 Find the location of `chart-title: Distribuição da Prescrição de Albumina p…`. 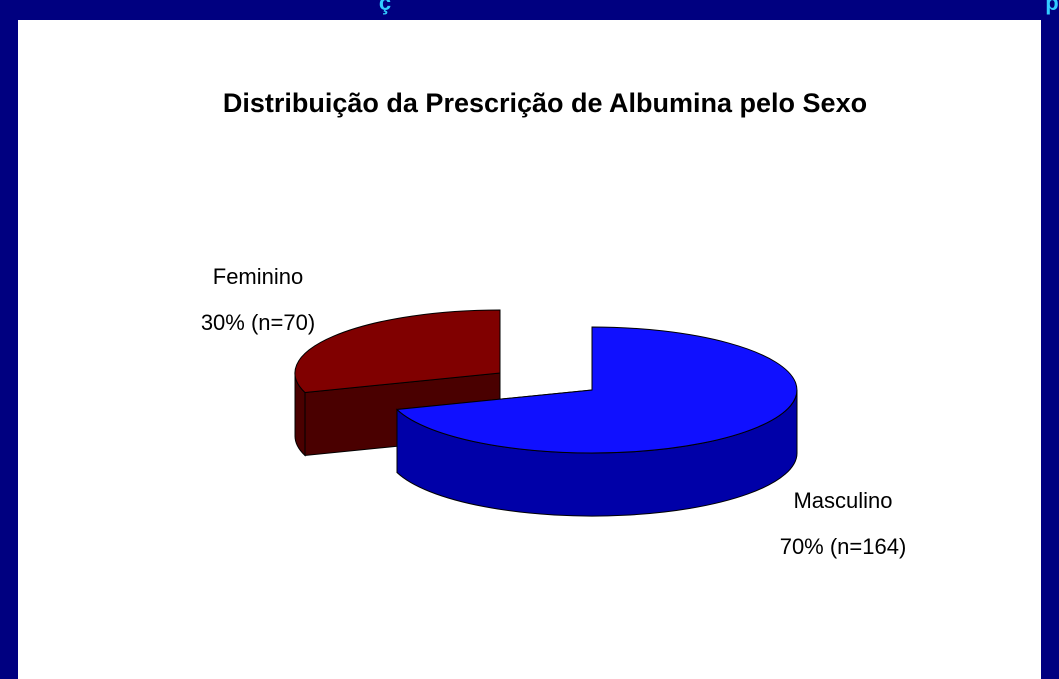

chart-title: Distribuição da Prescrição de Albumina p… is located at coordinates (545, 103).